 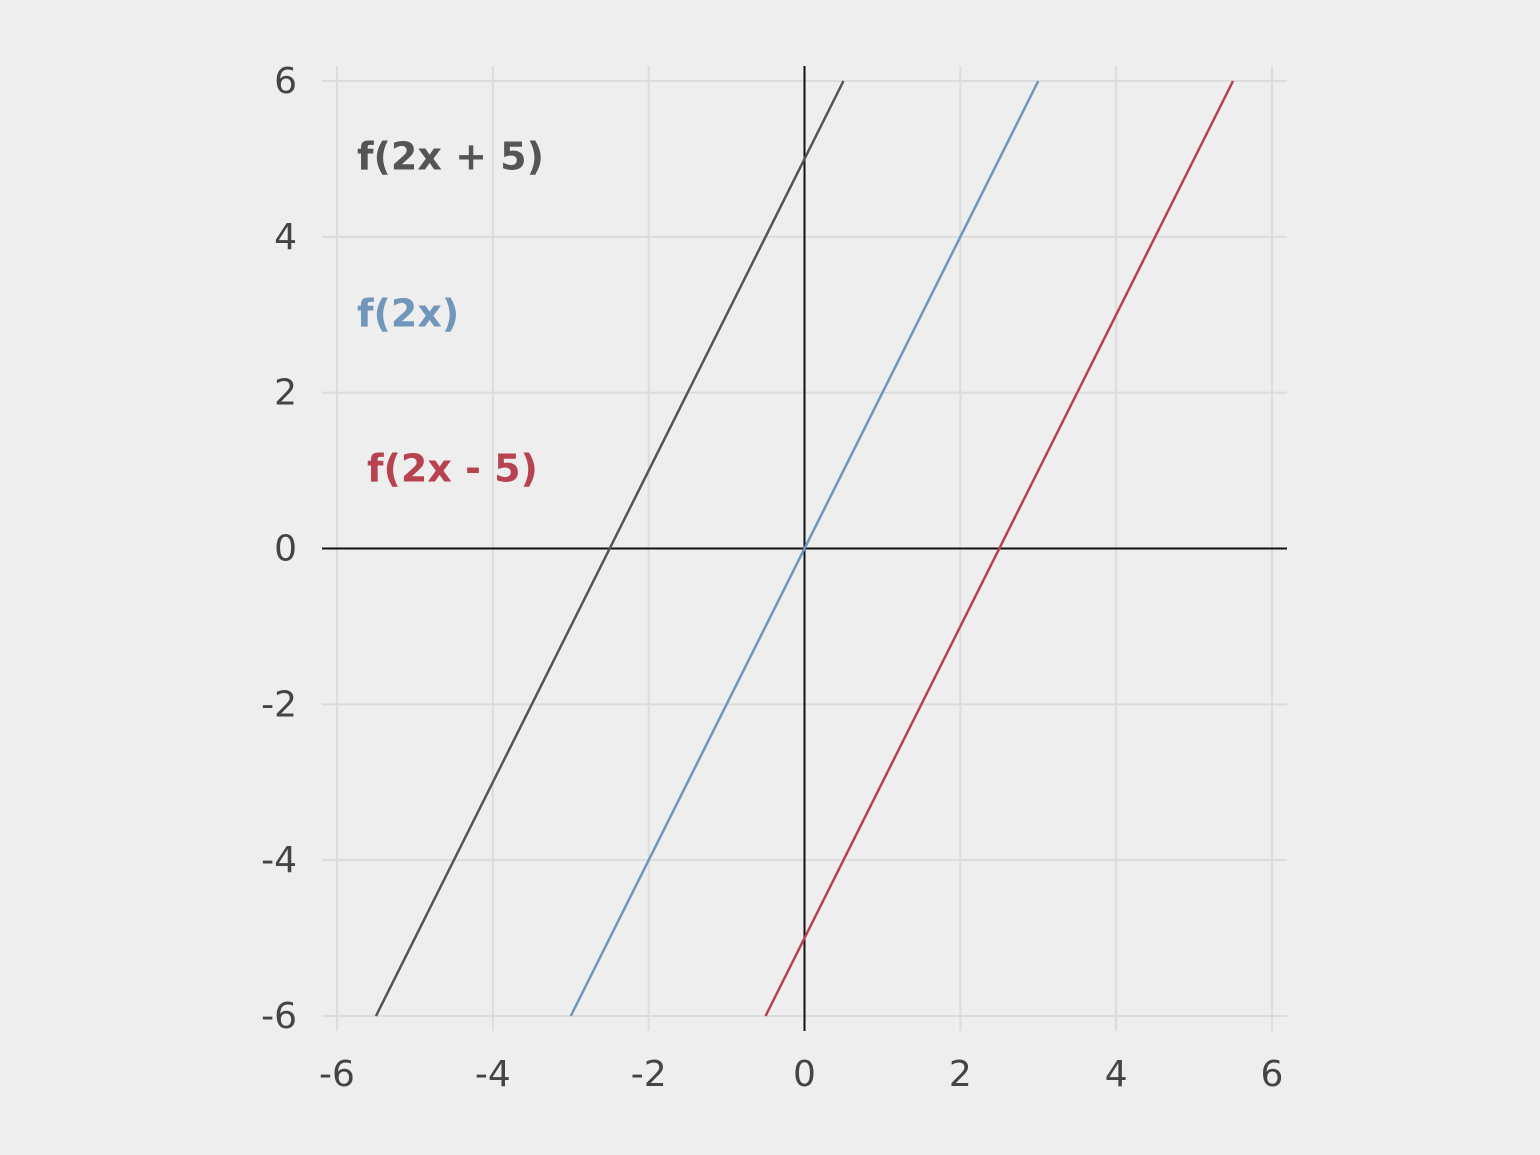 I want to click on x-tick-label: -4, so click(x=493, y=1074).